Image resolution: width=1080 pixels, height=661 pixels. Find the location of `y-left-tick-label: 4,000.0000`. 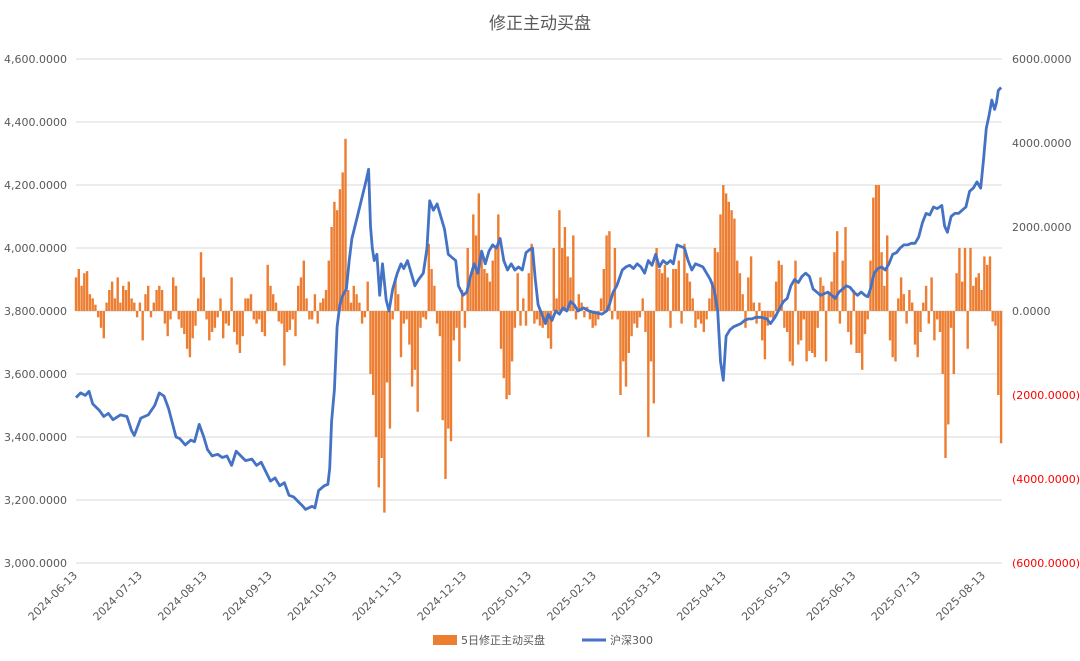

y-left-tick-label: 4,000.0000 is located at coordinates (35, 248).